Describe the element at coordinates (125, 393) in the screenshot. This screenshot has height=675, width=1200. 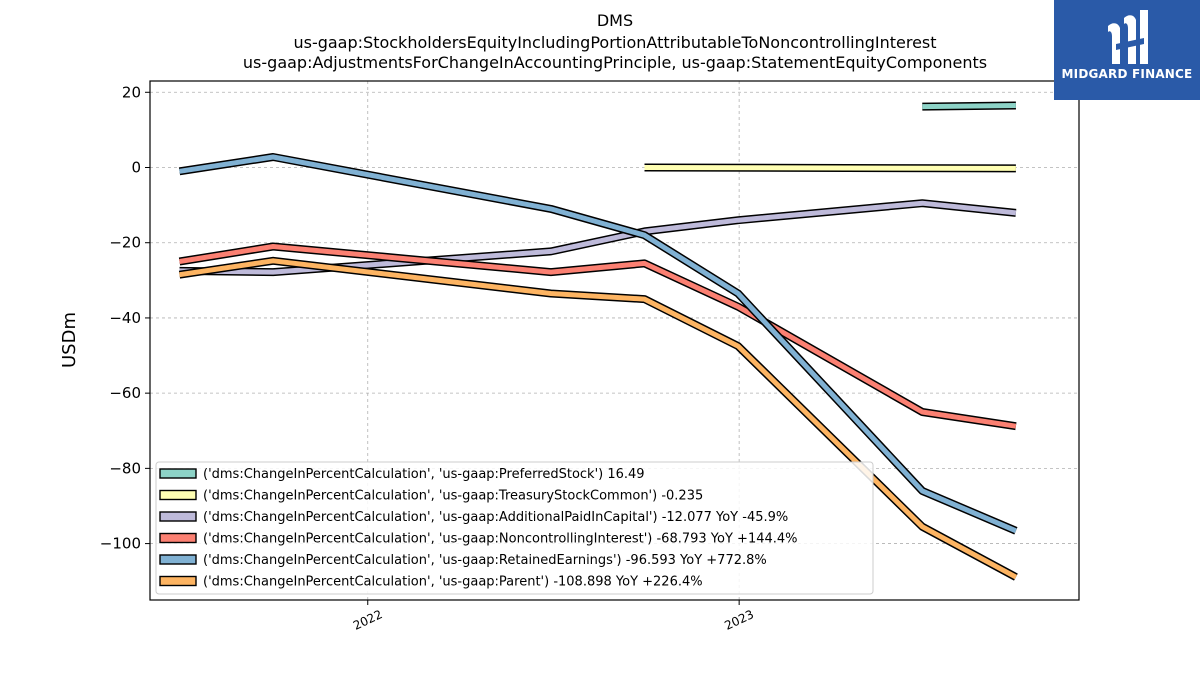
I see `y-tick-label: −60` at that location.